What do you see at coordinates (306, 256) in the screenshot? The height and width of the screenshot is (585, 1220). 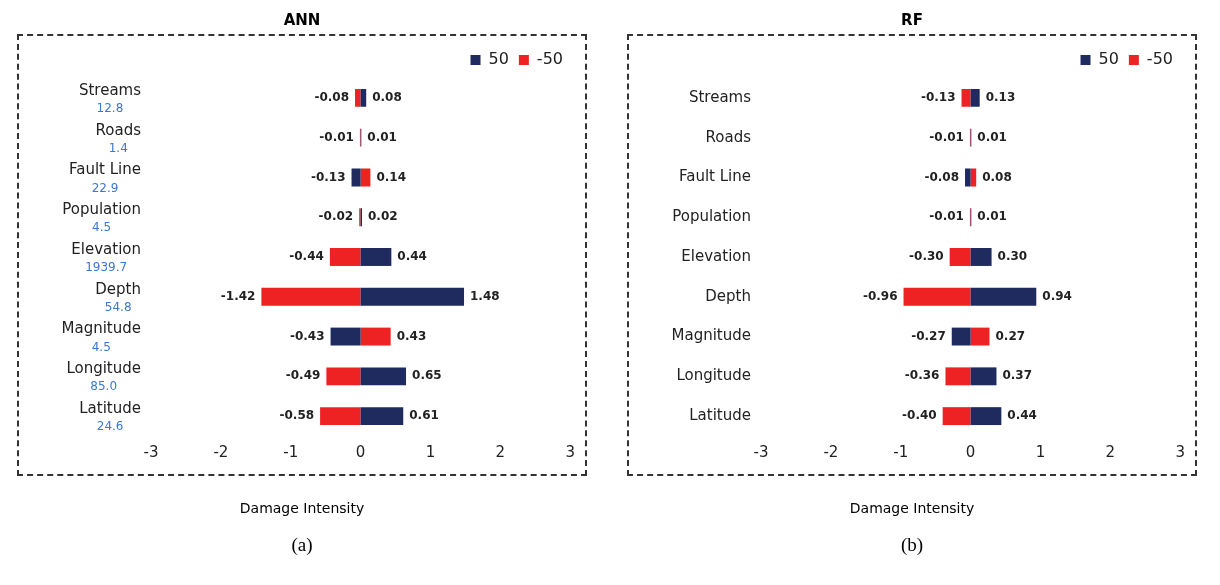 I see `data-label: -0.44` at bounding box center [306, 256].